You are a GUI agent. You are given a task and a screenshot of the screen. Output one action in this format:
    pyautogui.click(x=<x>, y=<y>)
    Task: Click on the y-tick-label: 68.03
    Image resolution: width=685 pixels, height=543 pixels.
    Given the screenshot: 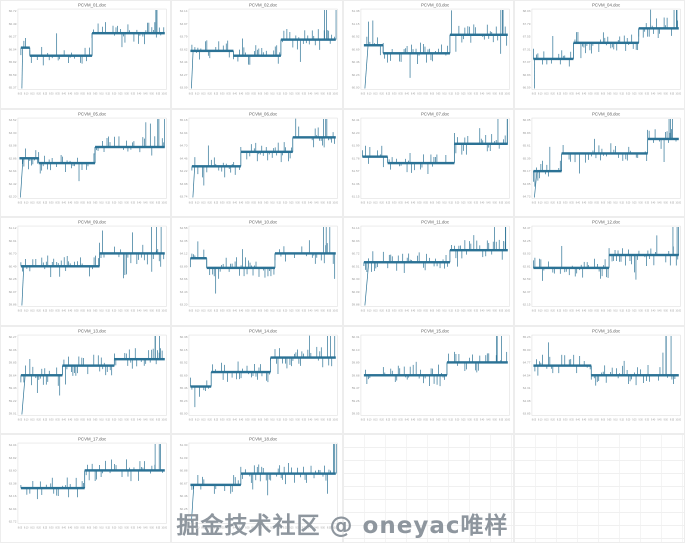 What is the action you would take?
    pyautogui.click(x=526, y=11)
    